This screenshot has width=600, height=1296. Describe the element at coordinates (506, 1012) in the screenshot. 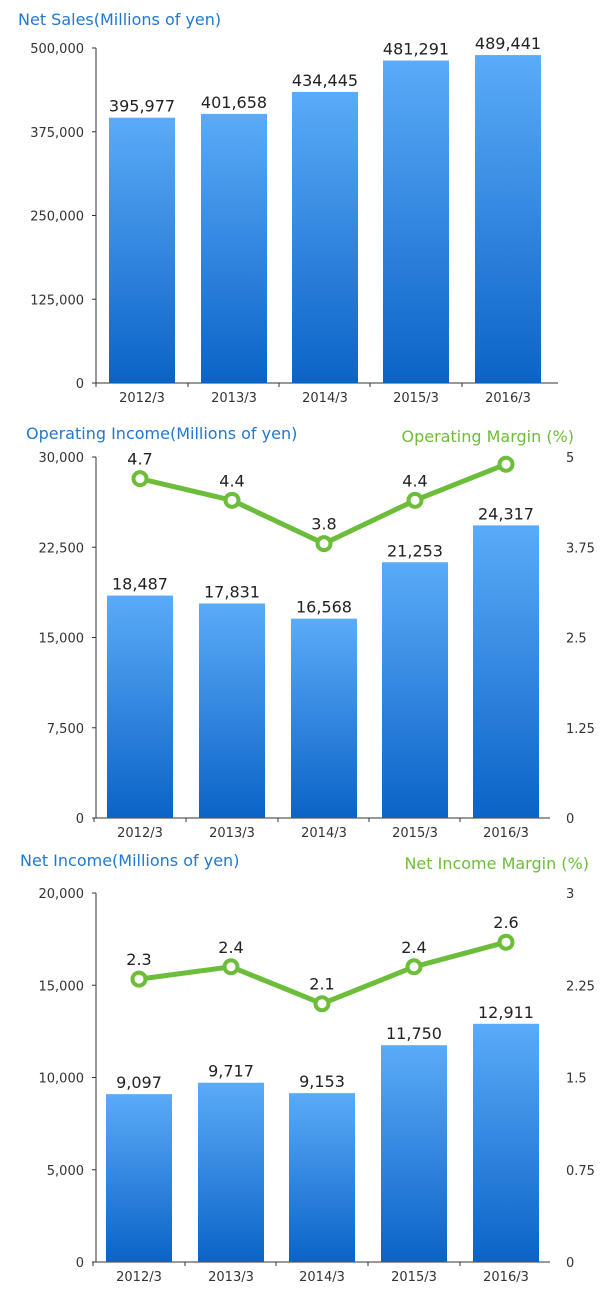

I see `bar-value-label: 12,911` at that location.